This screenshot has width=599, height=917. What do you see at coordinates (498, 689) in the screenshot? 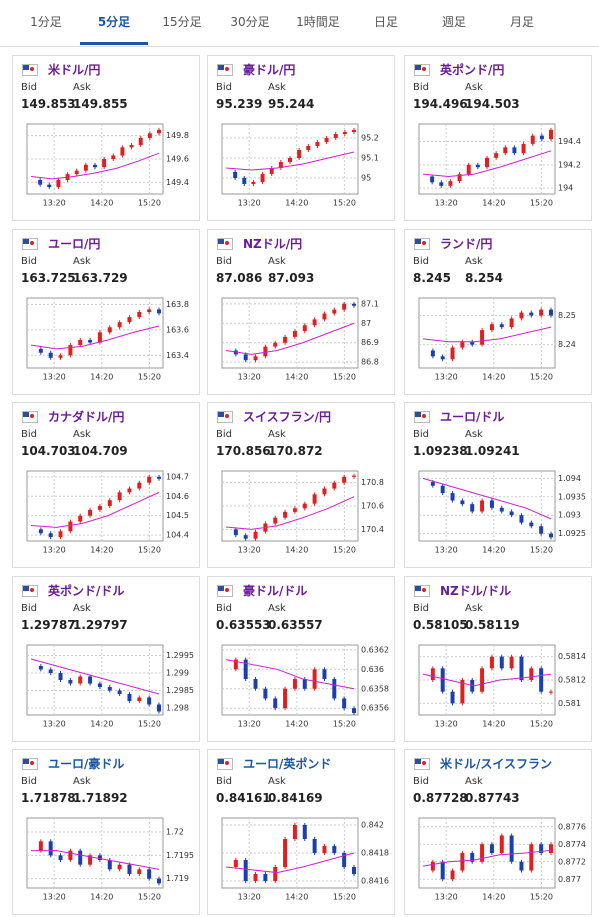
I see `mini-chart: 0.581 0.5812 0.5814 13:20 14:20 15:20` at bounding box center [498, 689].